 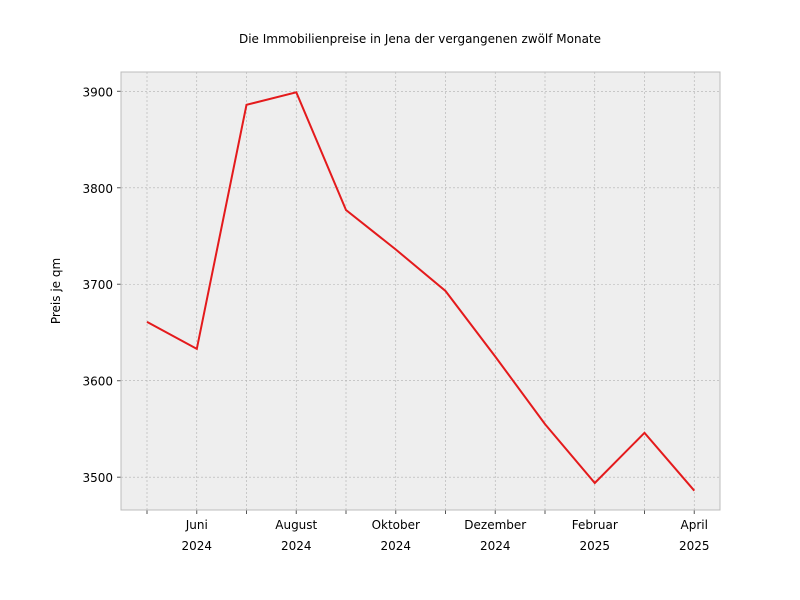 I want to click on y-axis-label: Preis je qm, so click(x=56, y=291).